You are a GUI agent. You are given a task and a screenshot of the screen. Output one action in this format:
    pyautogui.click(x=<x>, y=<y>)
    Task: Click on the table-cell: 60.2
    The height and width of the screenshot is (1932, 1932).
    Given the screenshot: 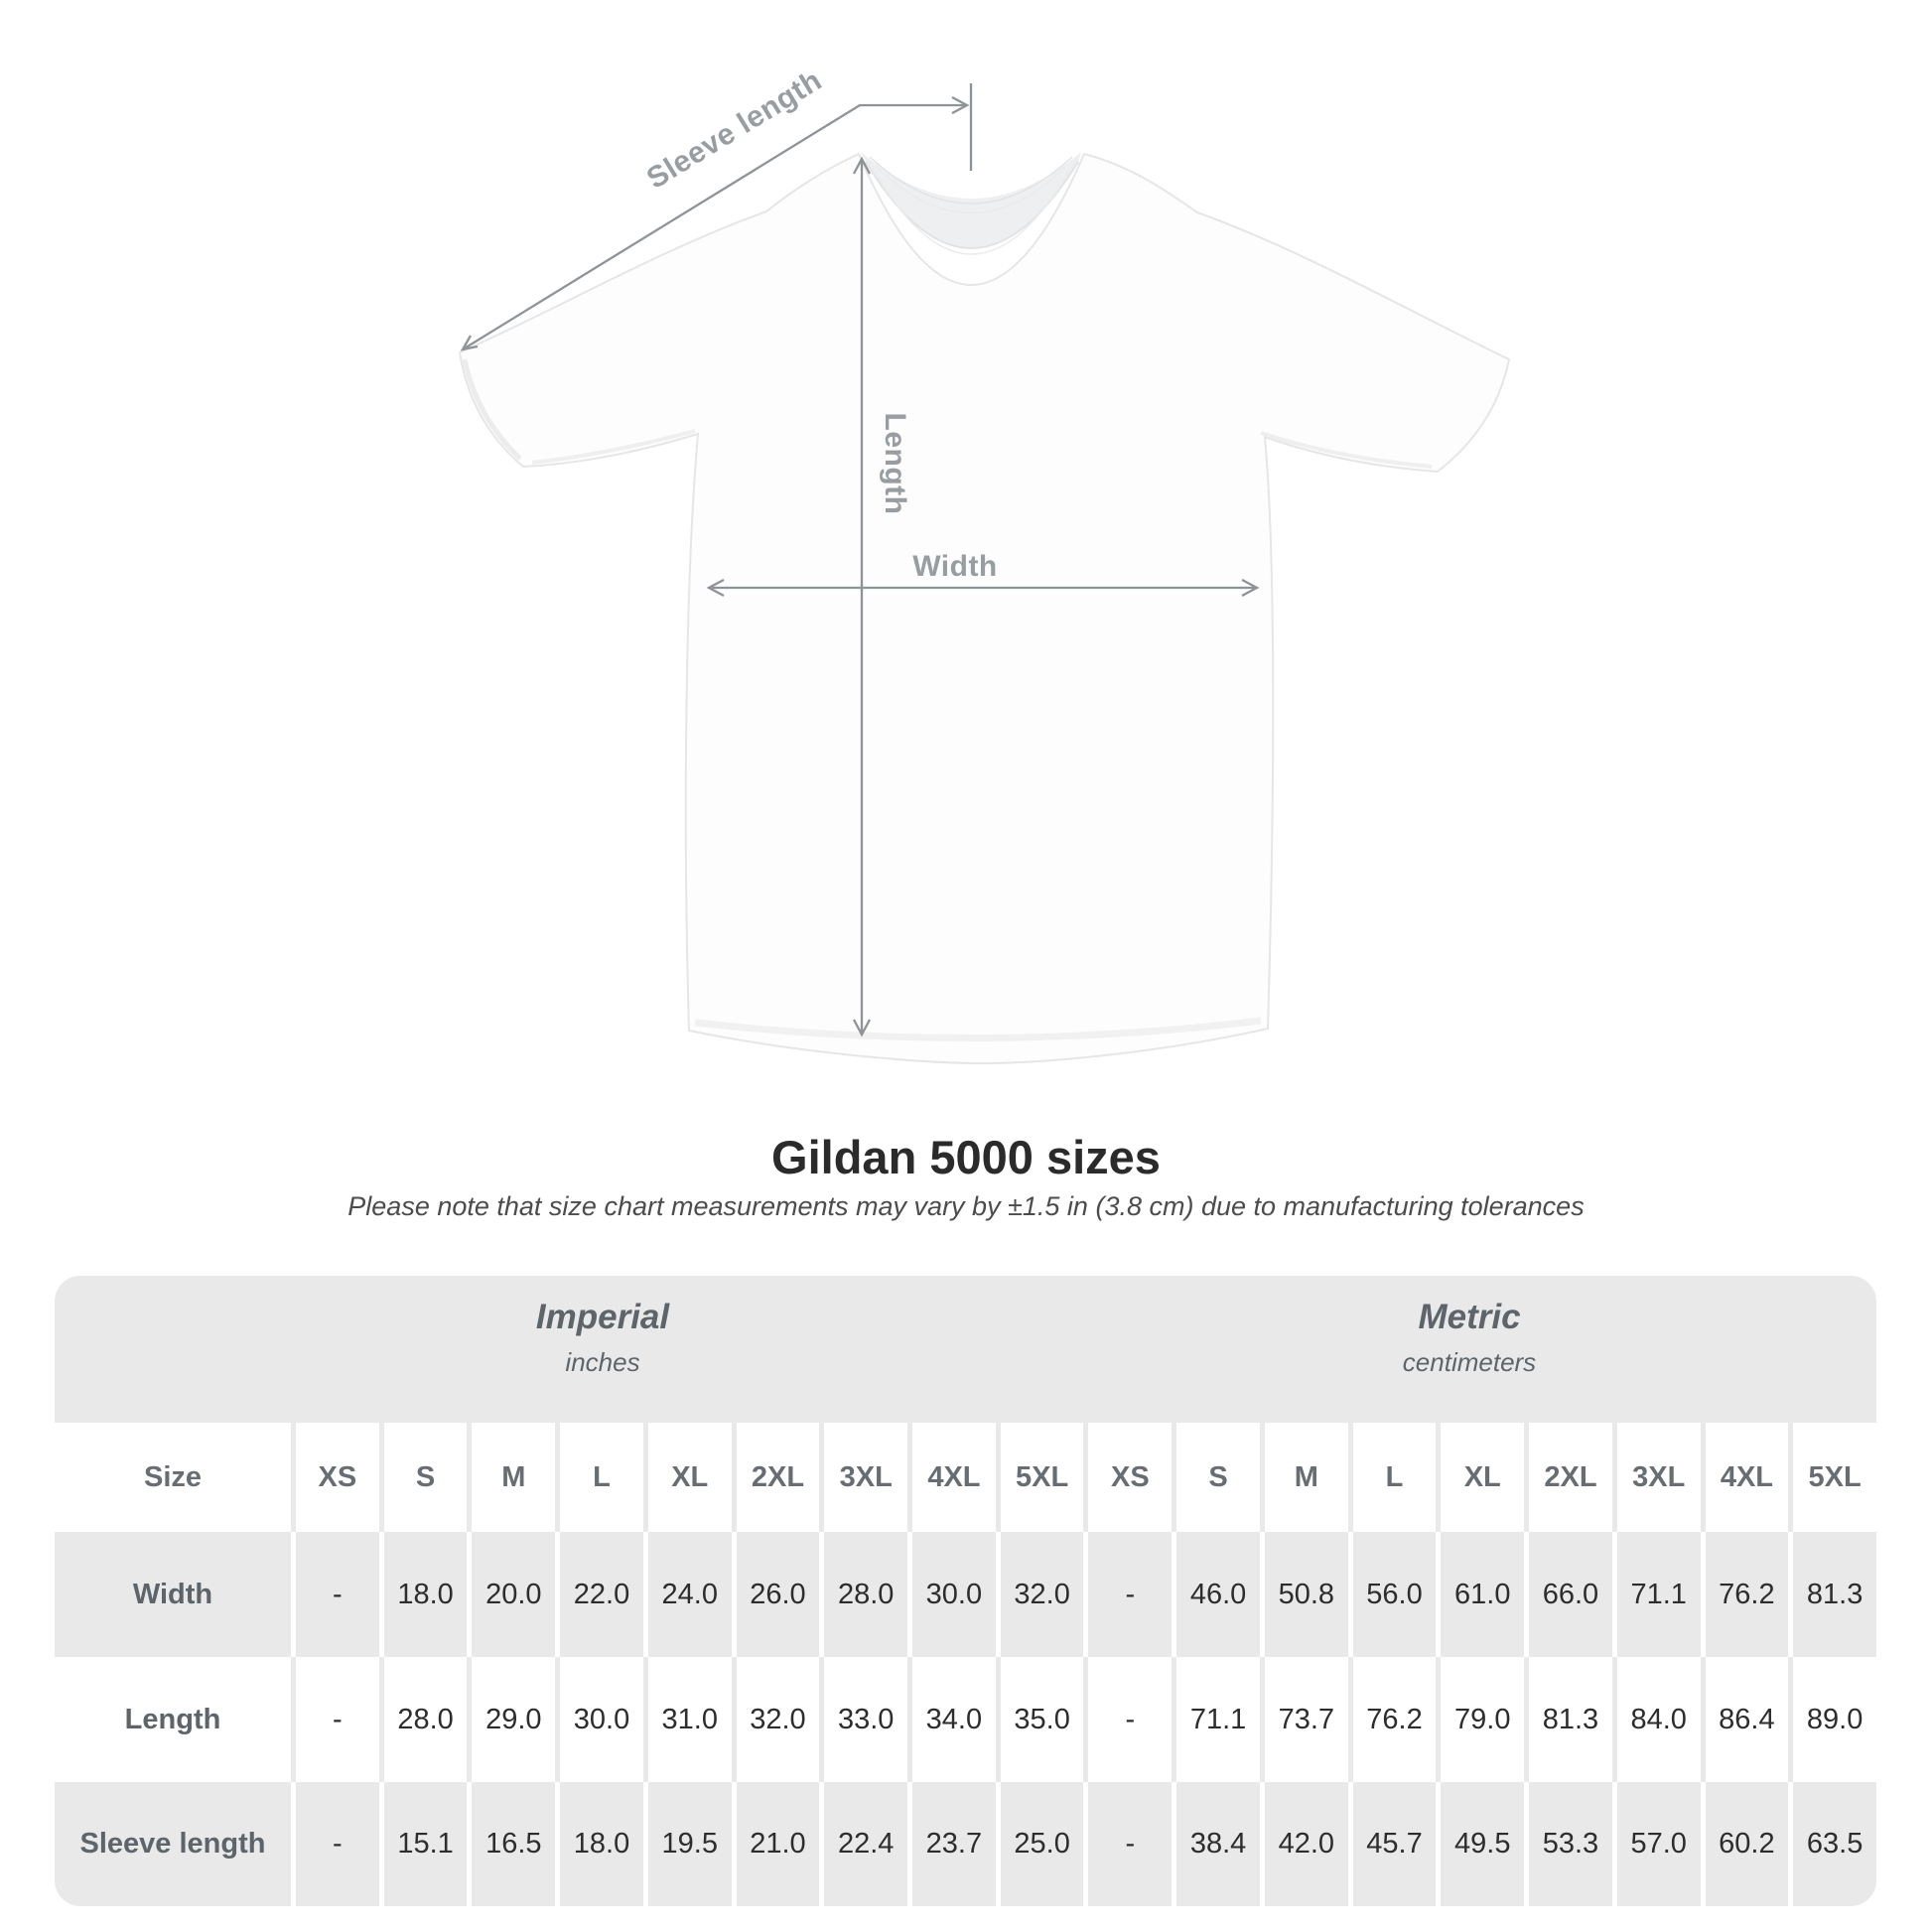 What is the action you would take?
    pyautogui.click(x=1747, y=1844)
    